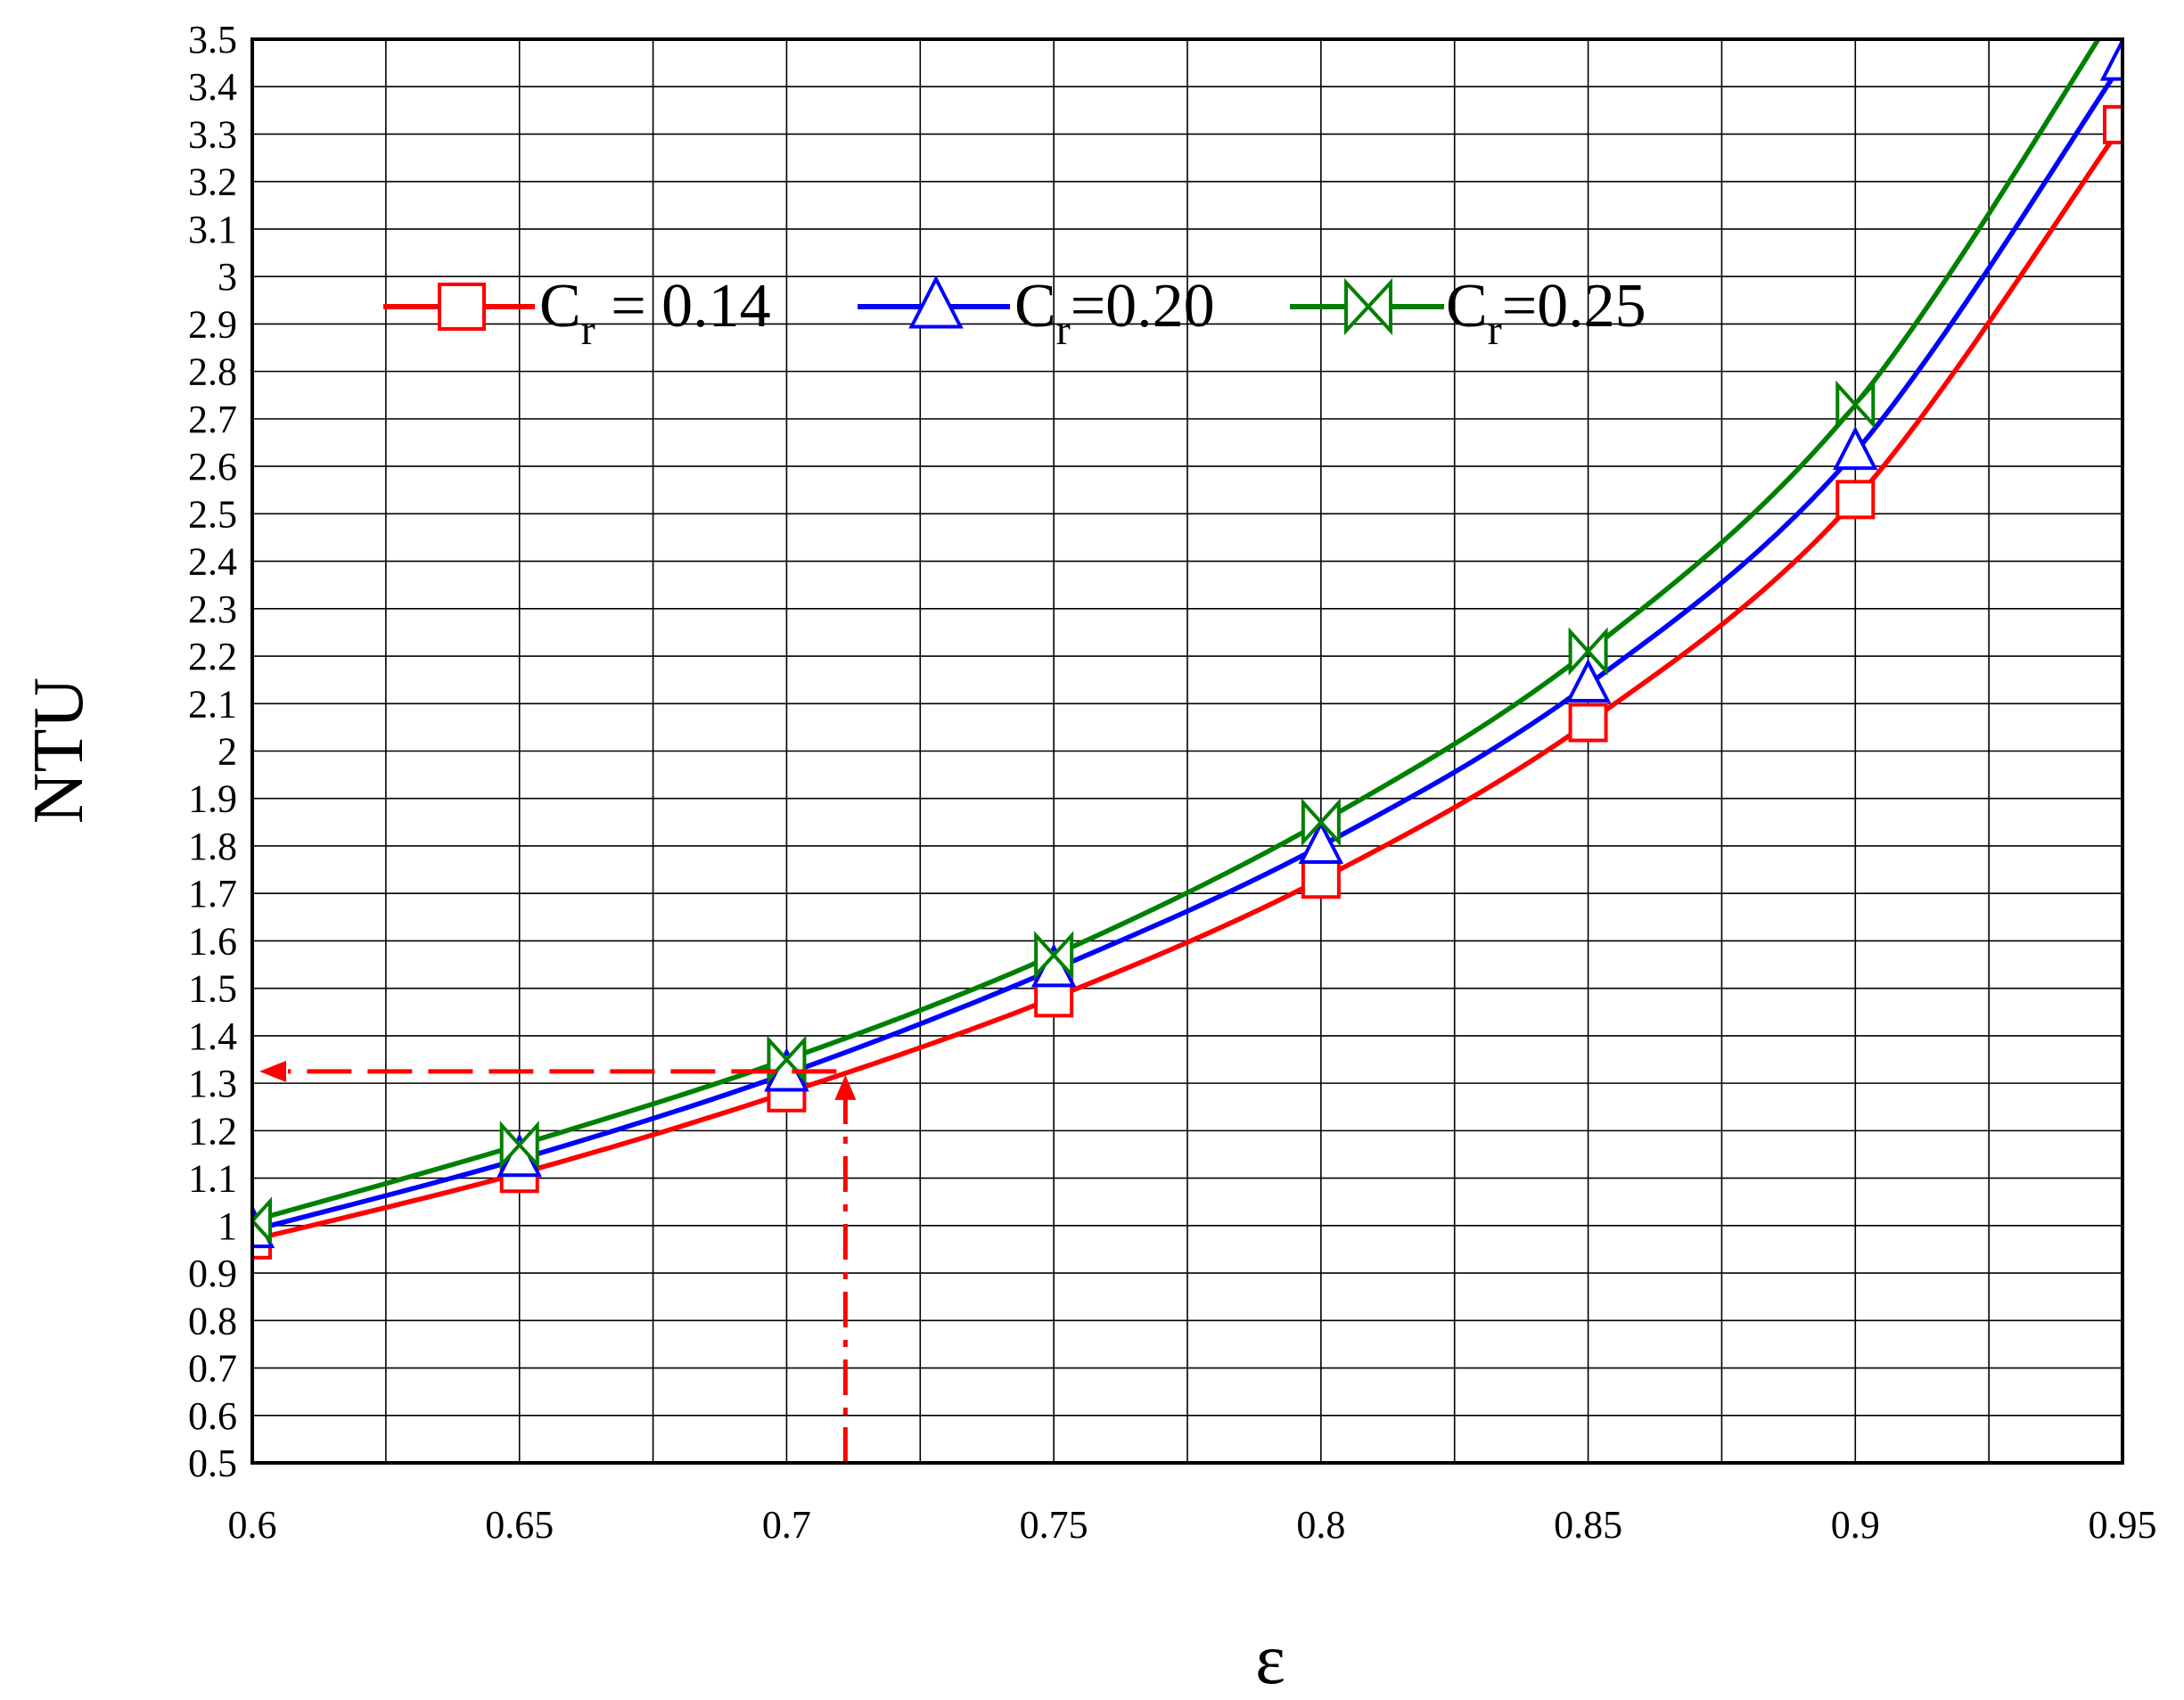 This screenshot has width=2184, height=1700. I want to click on y-tick-label: 1.5, so click(212, 989).